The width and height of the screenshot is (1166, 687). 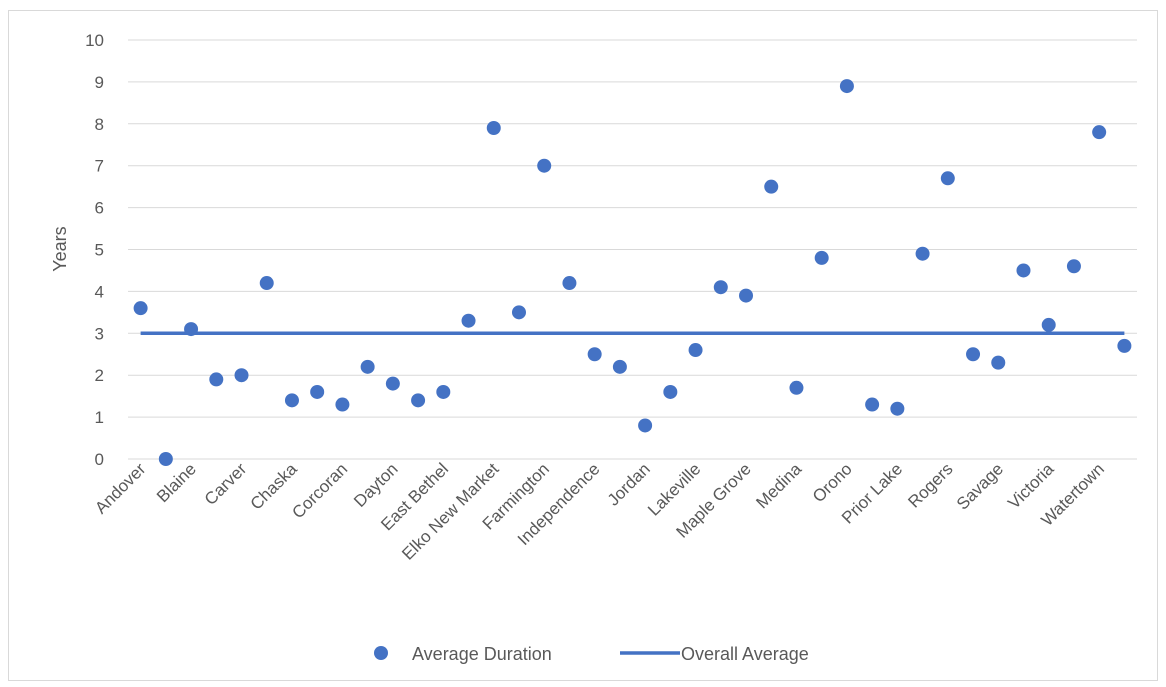 I want to click on x-tick-label: Orono, so click(x=832, y=482).